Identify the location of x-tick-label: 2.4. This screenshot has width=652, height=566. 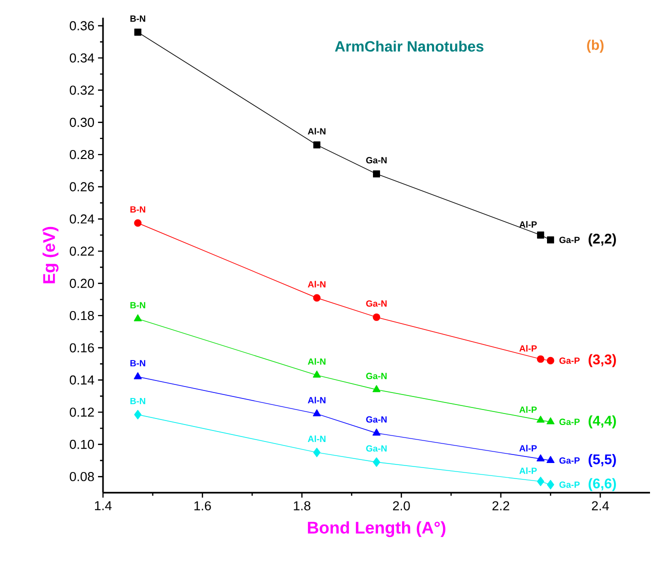
(600, 505).